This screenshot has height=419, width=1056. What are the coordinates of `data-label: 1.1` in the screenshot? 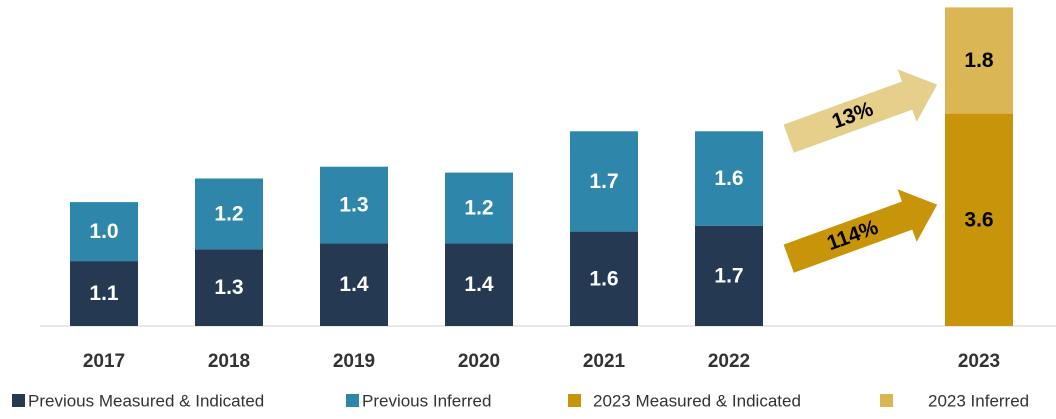 It's located at (104, 293).